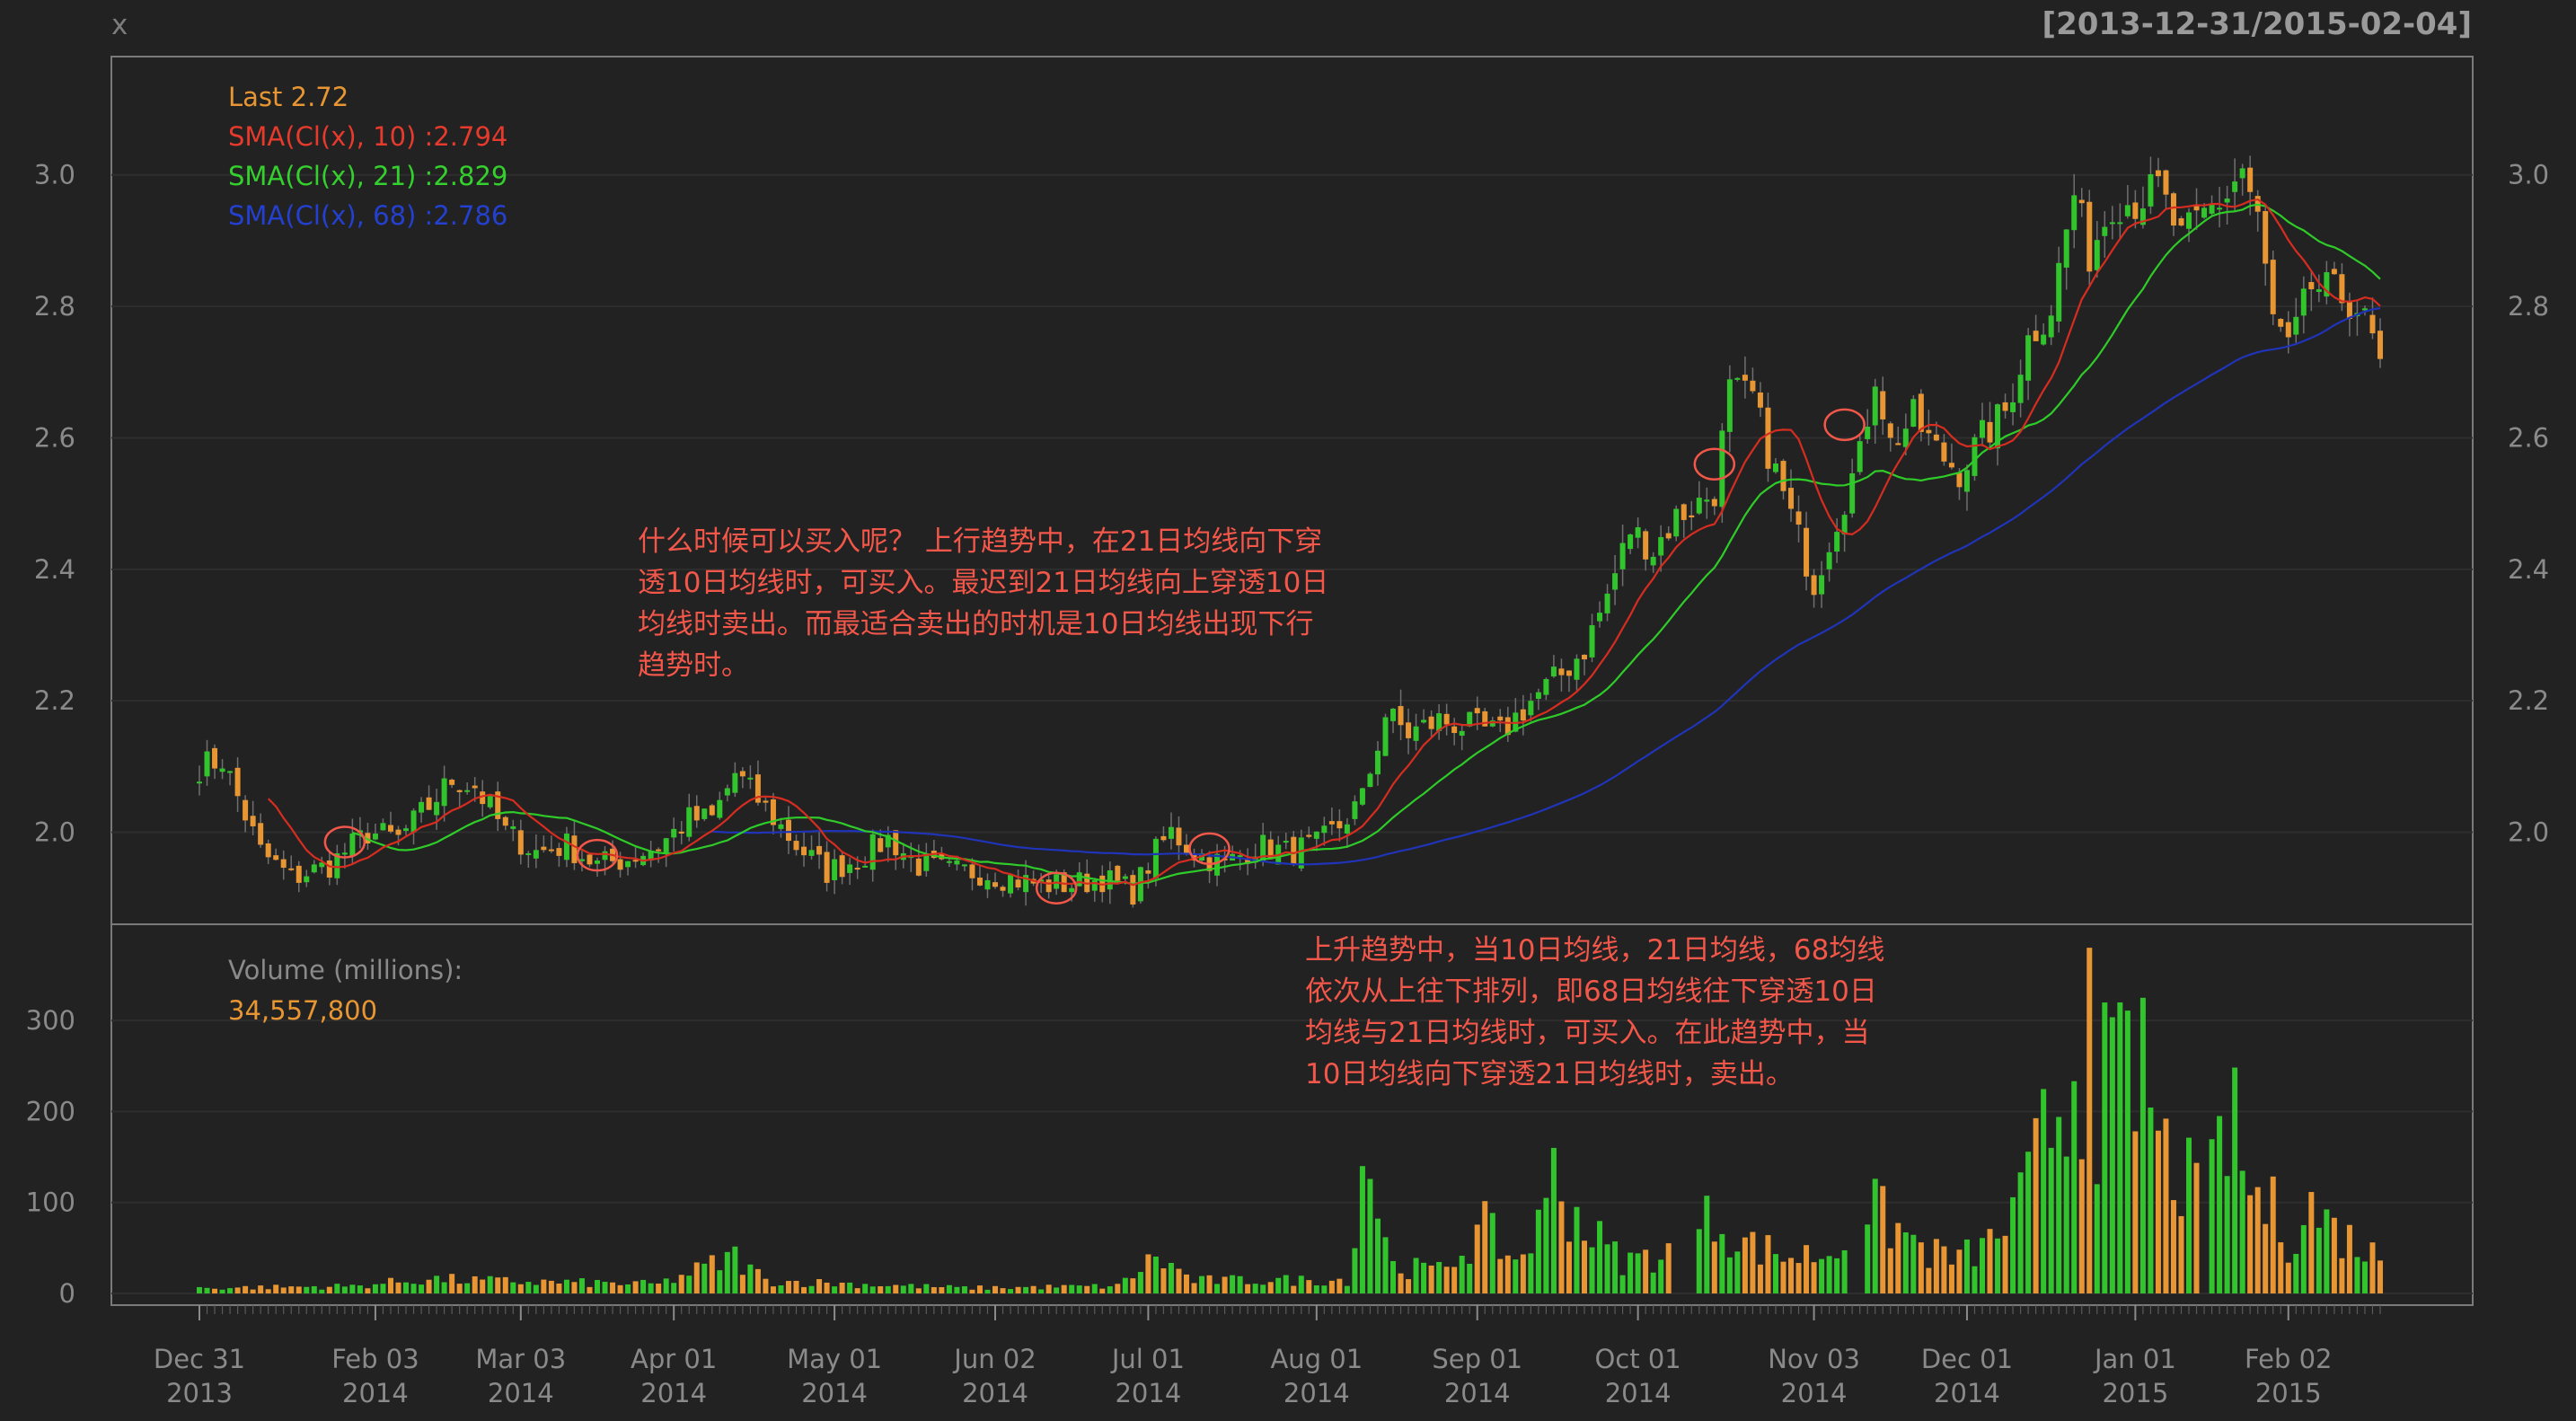 The width and height of the screenshot is (2576, 1421). What do you see at coordinates (199, 1393) in the screenshot?
I see `x-tick-label-year: 2013` at bounding box center [199, 1393].